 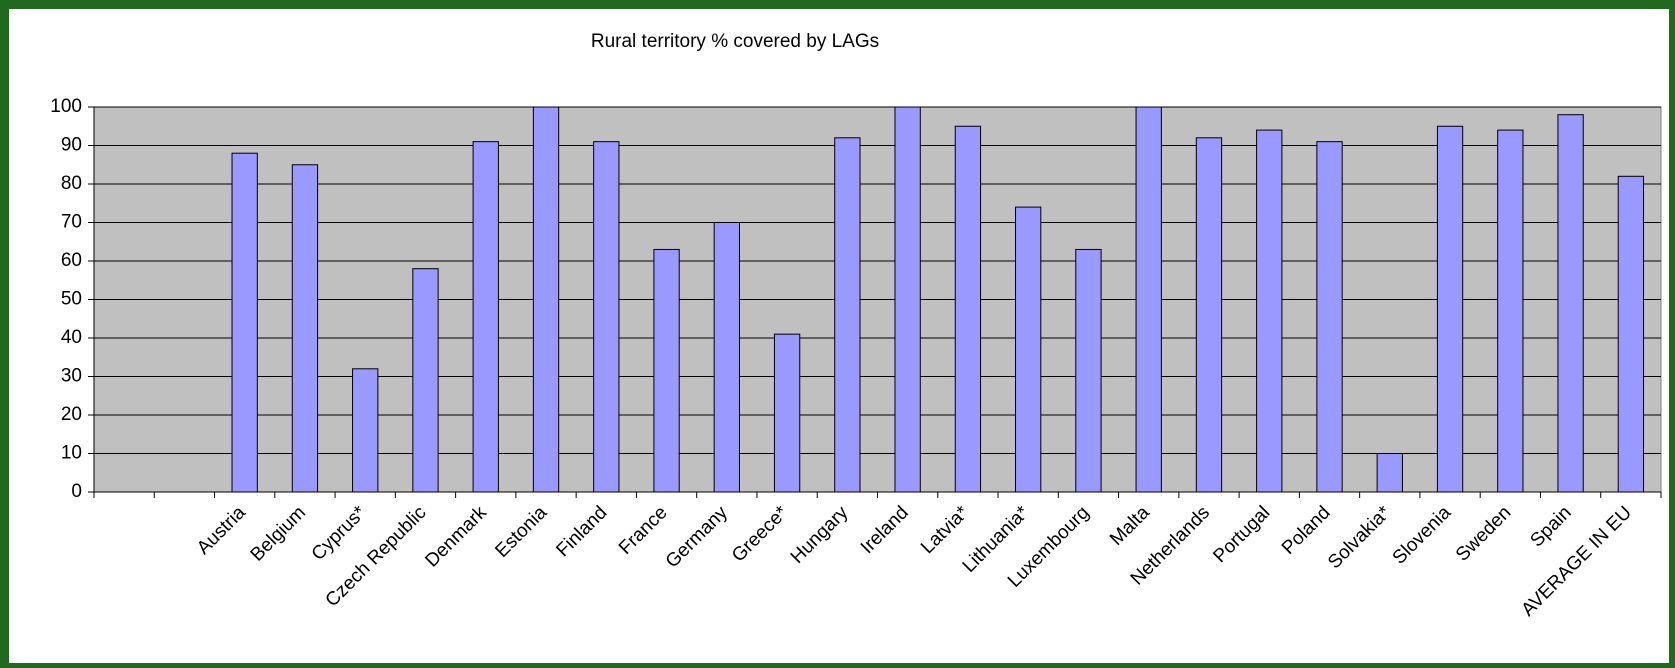 I want to click on y-tick-label: 90, so click(x=71, y=145).